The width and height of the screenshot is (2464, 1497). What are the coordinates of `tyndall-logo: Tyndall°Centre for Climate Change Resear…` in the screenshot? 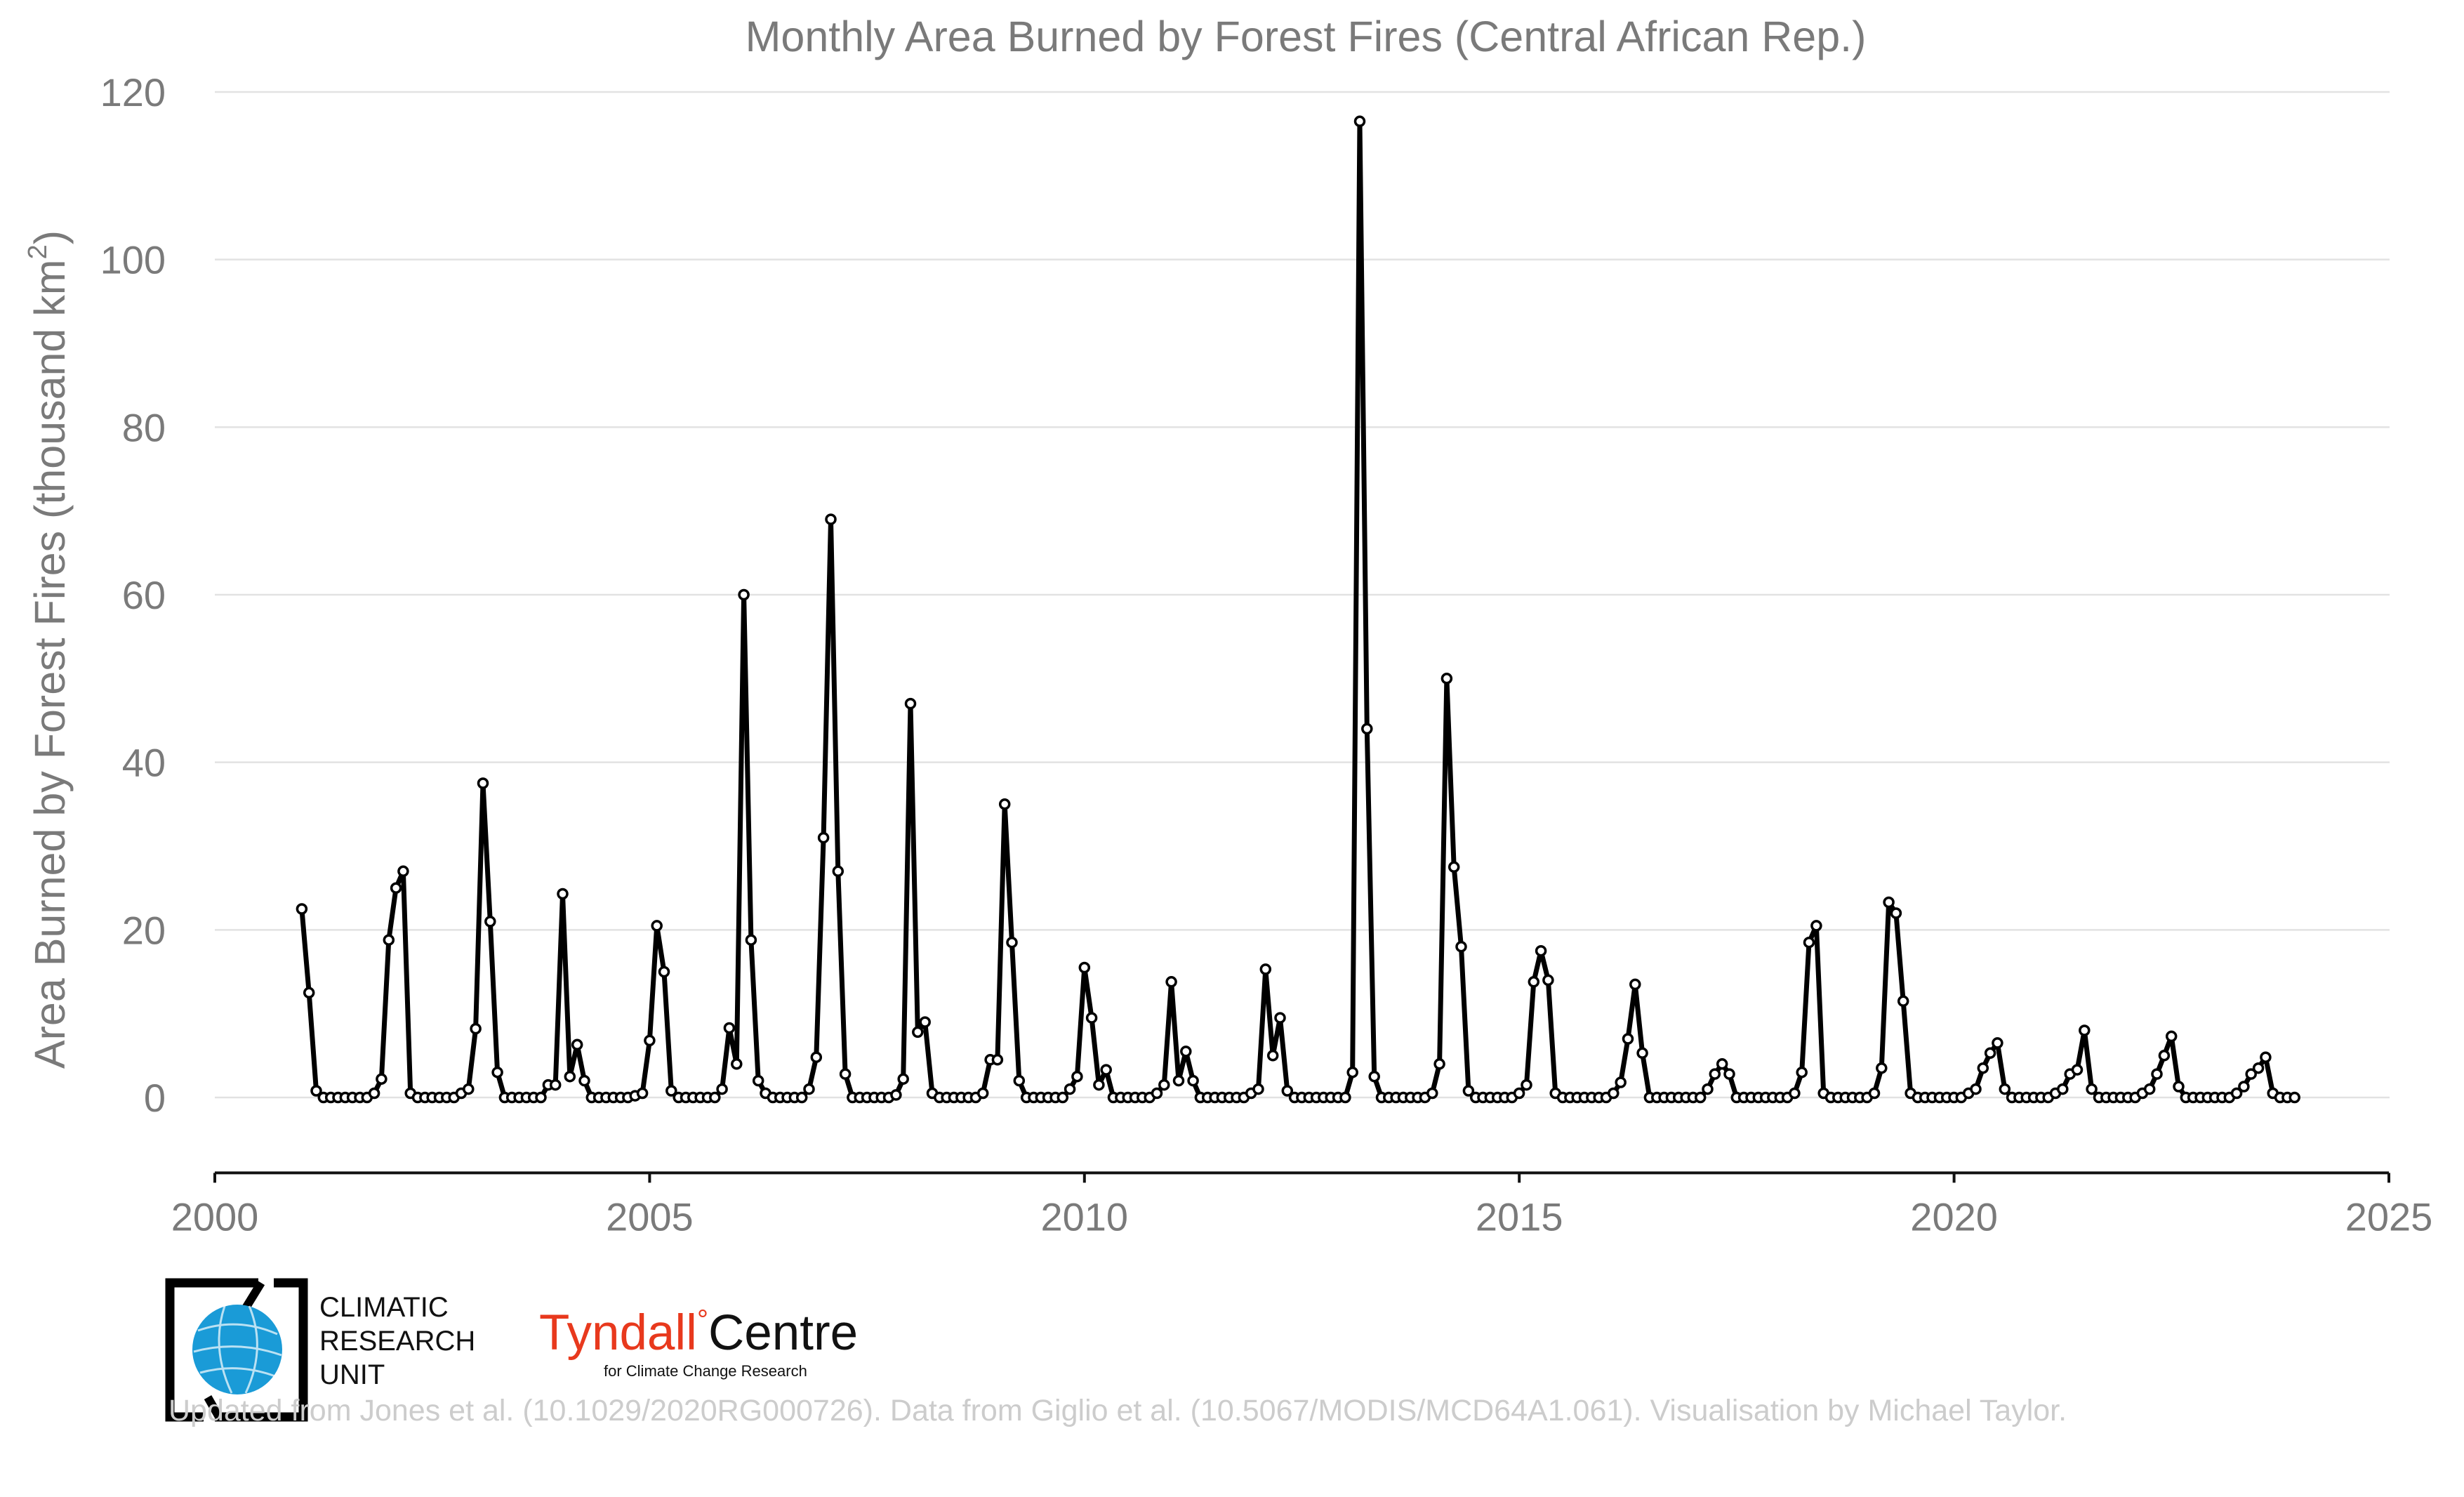 It's located at (699, 1342).